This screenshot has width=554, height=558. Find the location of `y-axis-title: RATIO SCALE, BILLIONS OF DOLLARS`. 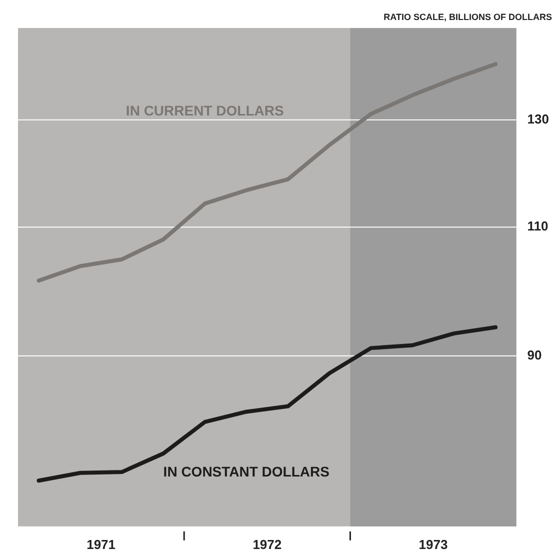

y-axis-title: RATIO SCALE, BILLIONS OF DOLLARS is located at coordinates (468, 17).